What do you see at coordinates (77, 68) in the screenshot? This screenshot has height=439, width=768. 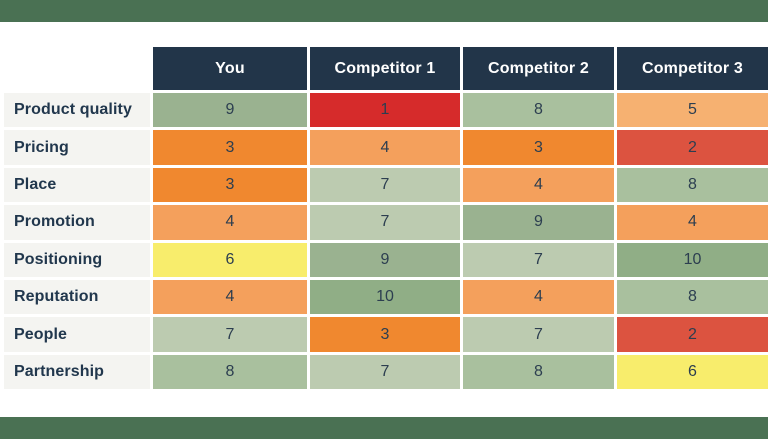 I see `corner-spacer` at bounding box center [77, 68].